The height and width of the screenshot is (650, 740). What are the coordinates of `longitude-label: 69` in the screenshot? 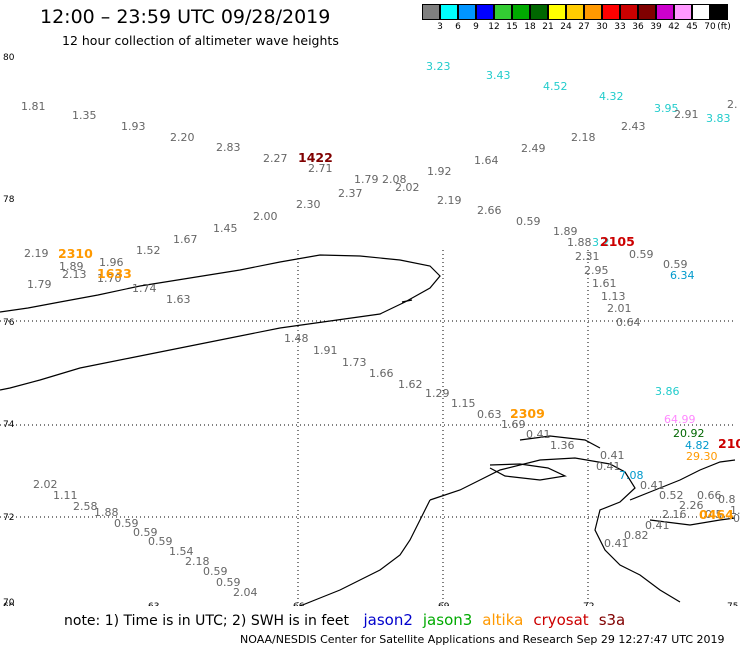 It's located at (444, 604).